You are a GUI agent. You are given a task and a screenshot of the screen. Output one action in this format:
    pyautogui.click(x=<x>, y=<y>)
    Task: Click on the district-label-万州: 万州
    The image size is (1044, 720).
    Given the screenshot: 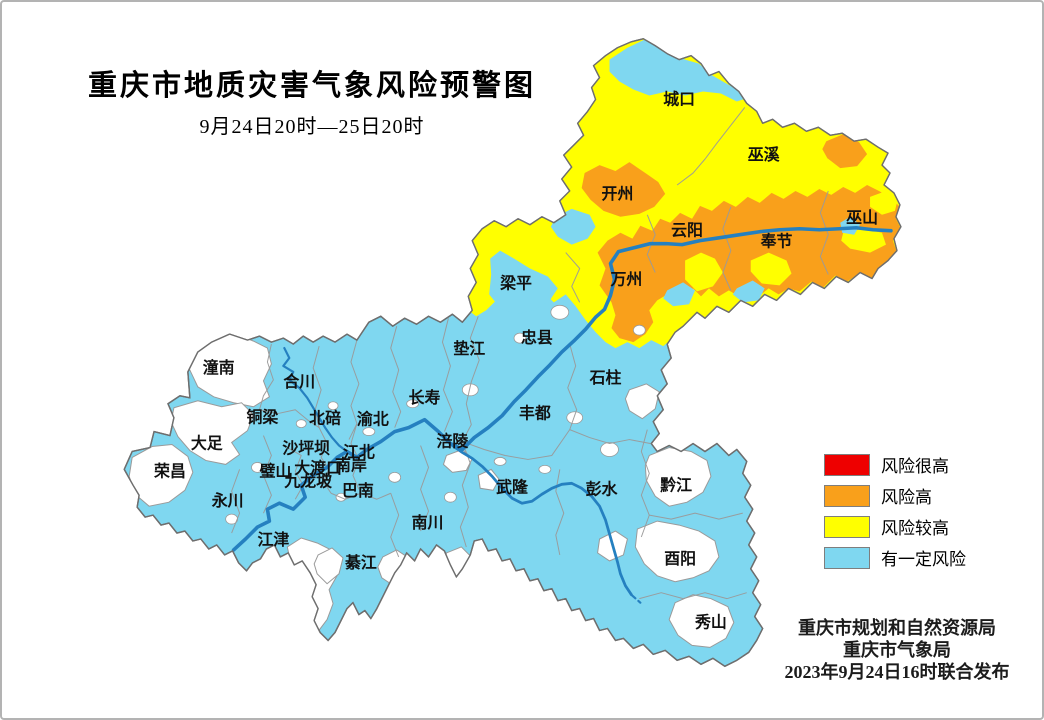 What is the action you would take?
    pyautogui.click(x=626, y=279)
    